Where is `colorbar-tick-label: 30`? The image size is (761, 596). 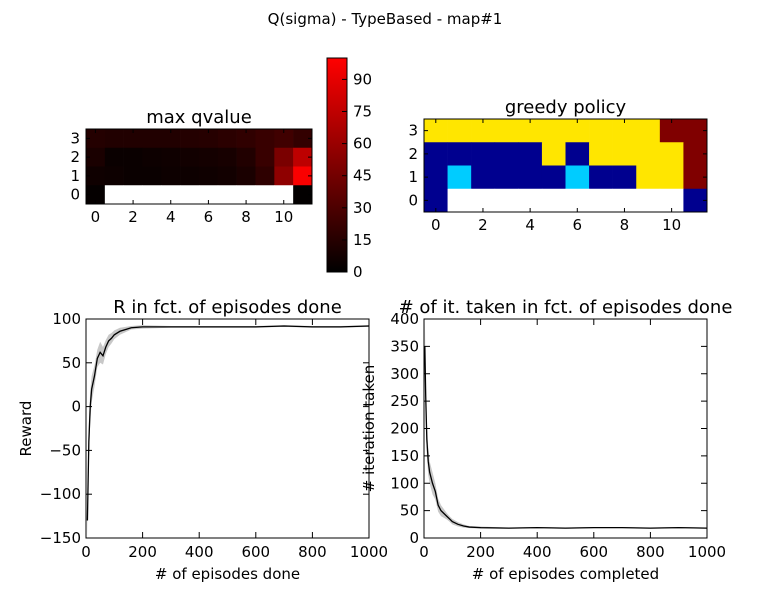
colorbar-tick-label: 30 is located at coordinates (362, 208).